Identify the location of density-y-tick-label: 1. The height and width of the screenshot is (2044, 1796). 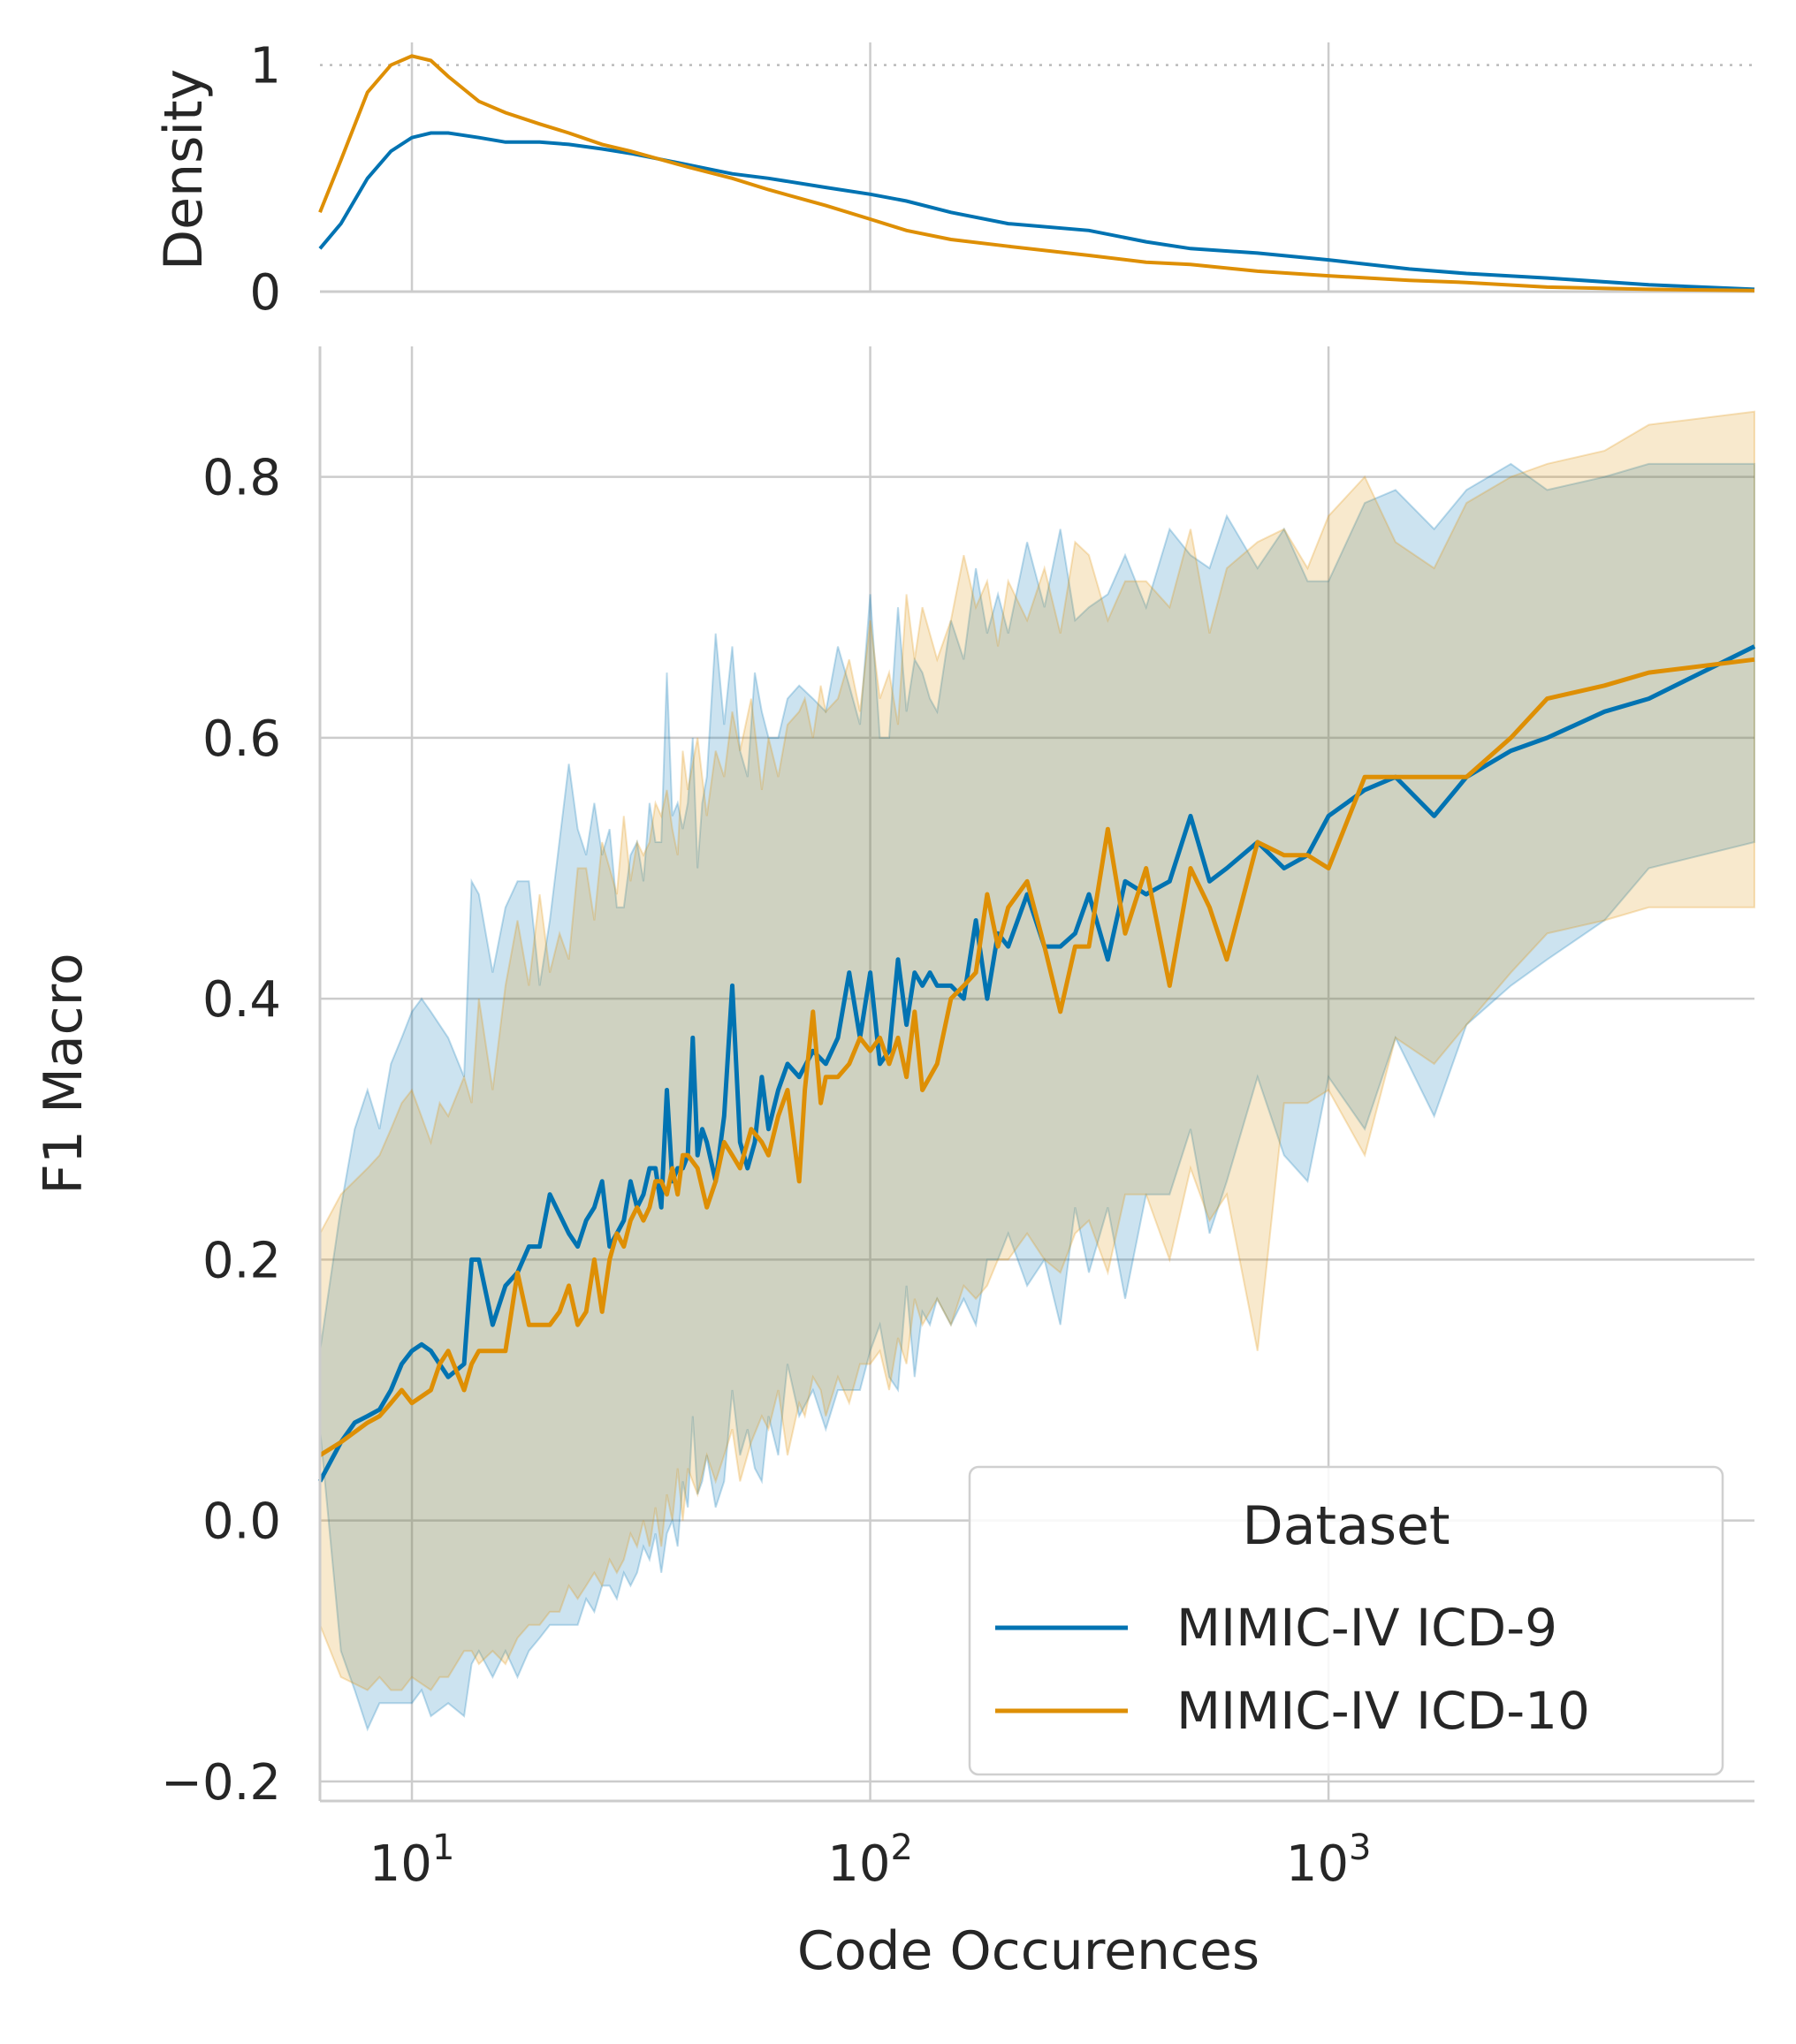
(265, 66).